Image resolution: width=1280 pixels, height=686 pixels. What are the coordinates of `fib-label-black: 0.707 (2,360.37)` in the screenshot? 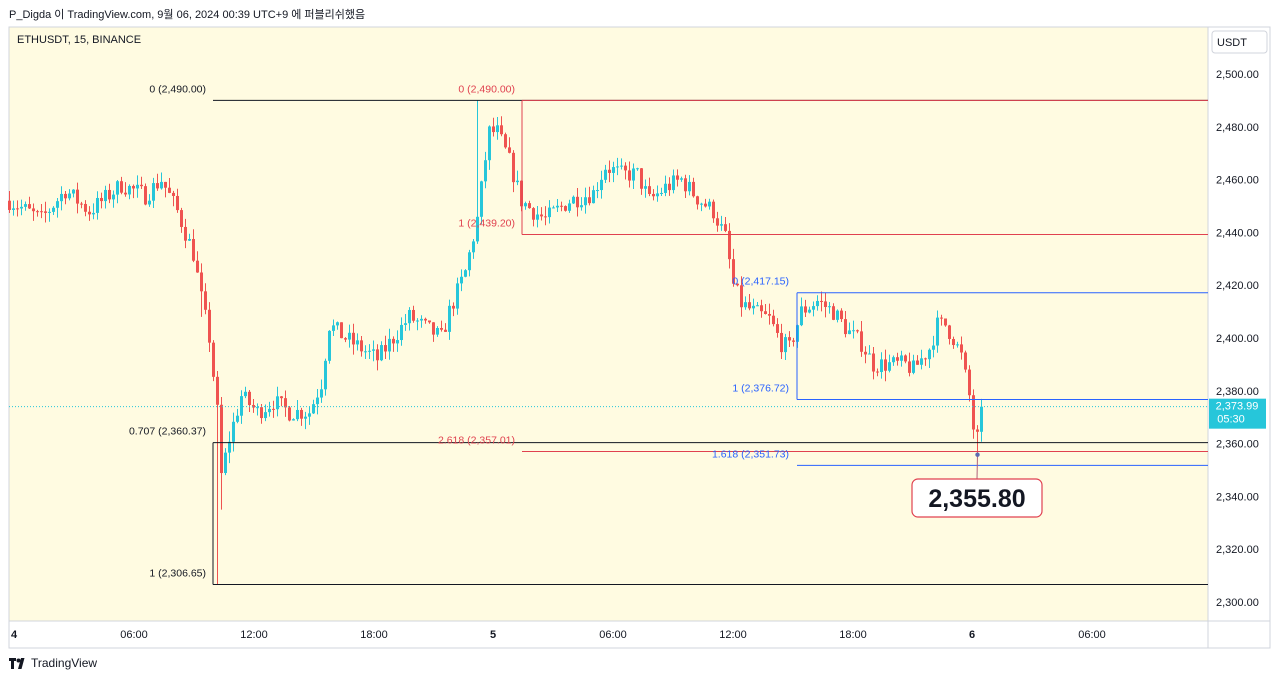 It's located at (167, 432).